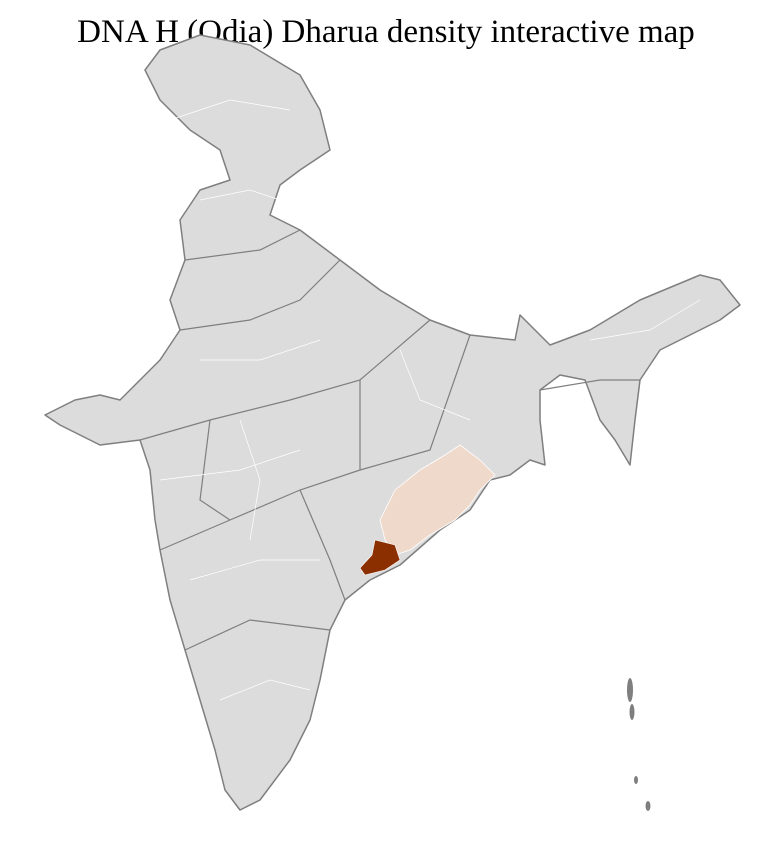  What do you see at coordinates (380, 557) in the screenshot?
I see `region-high-density-district` at bounding box center [380, 557].